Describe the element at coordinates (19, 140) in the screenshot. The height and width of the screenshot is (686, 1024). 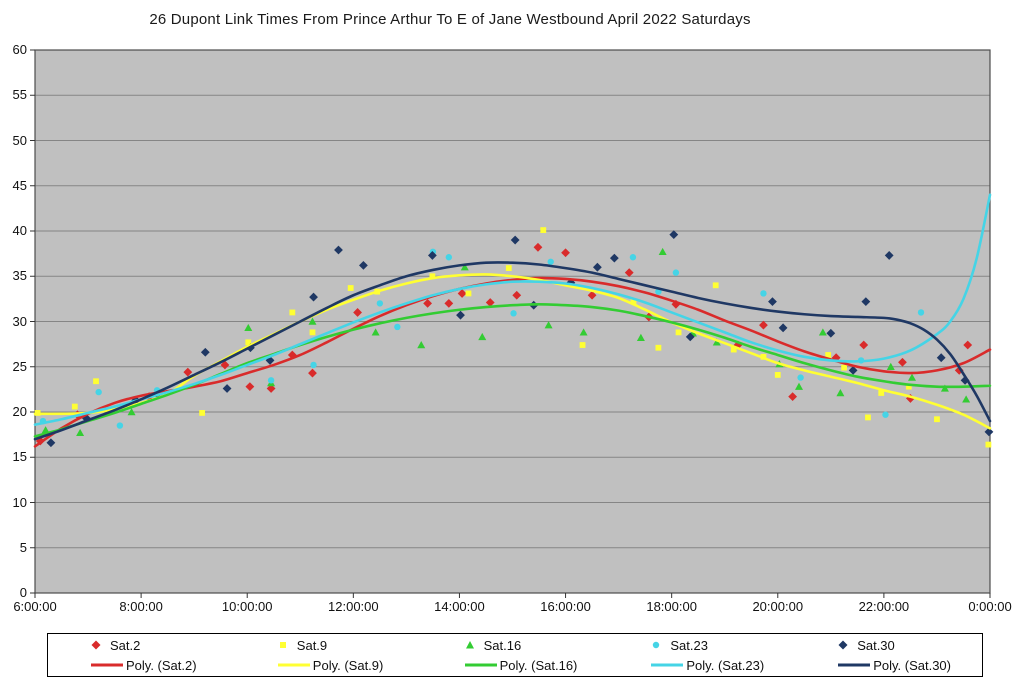
I see `y-tick-label: 50` at that location.